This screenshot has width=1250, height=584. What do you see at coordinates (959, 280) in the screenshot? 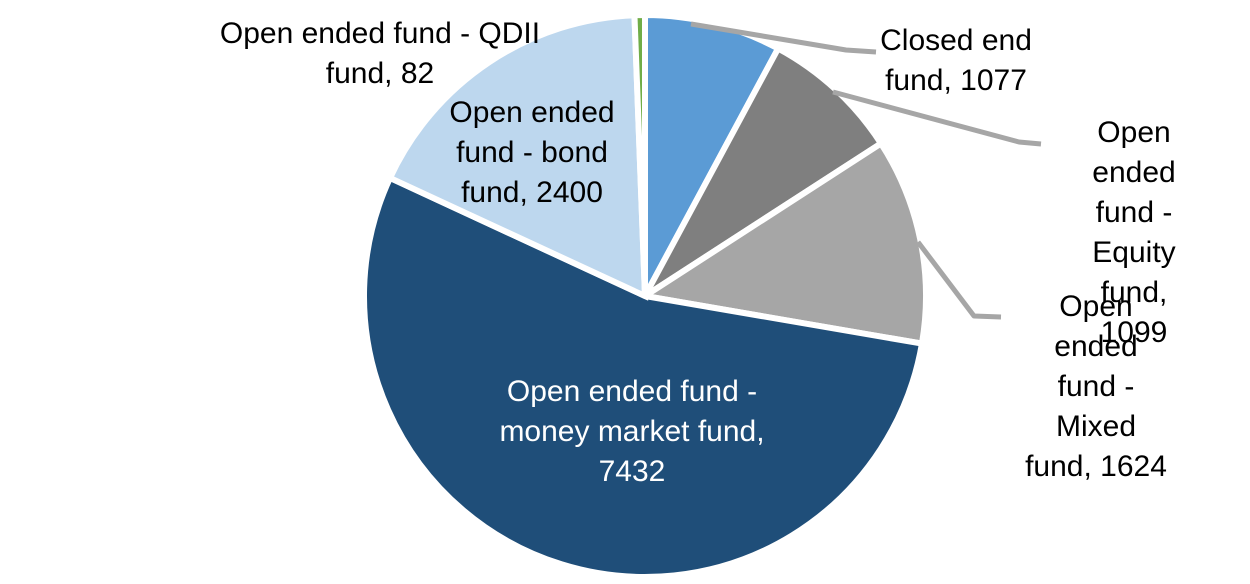
I see `leader-line-open-ended-fund-mixed-fund` at bounding box center [959, 280].